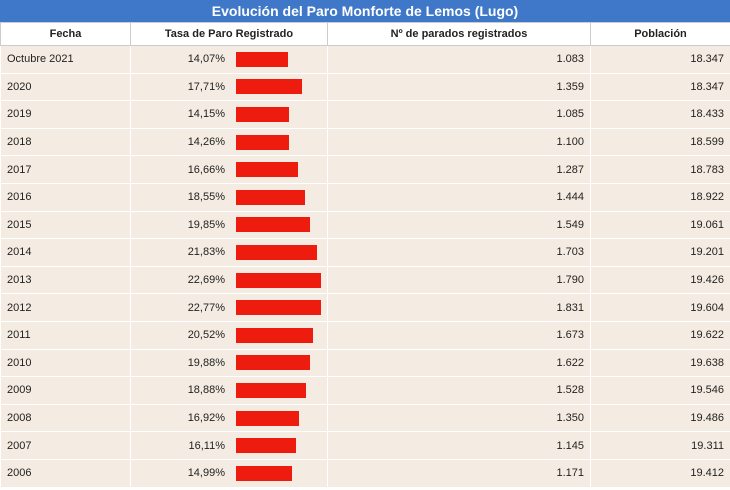 The width and height of the screenshot is (730, 490). Describe the element at coordinates (206, 86) in the screenshot. I see `tasa-label: 17,71%` at that location.